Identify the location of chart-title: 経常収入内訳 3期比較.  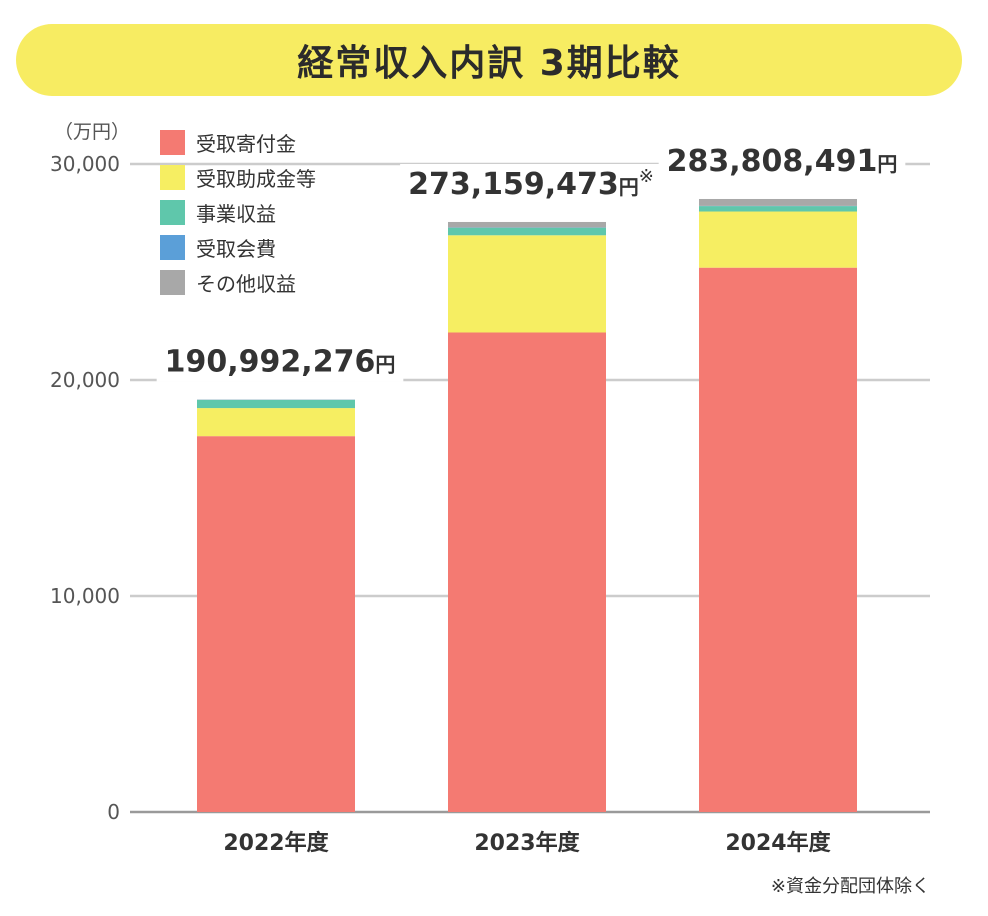
(489, 63).